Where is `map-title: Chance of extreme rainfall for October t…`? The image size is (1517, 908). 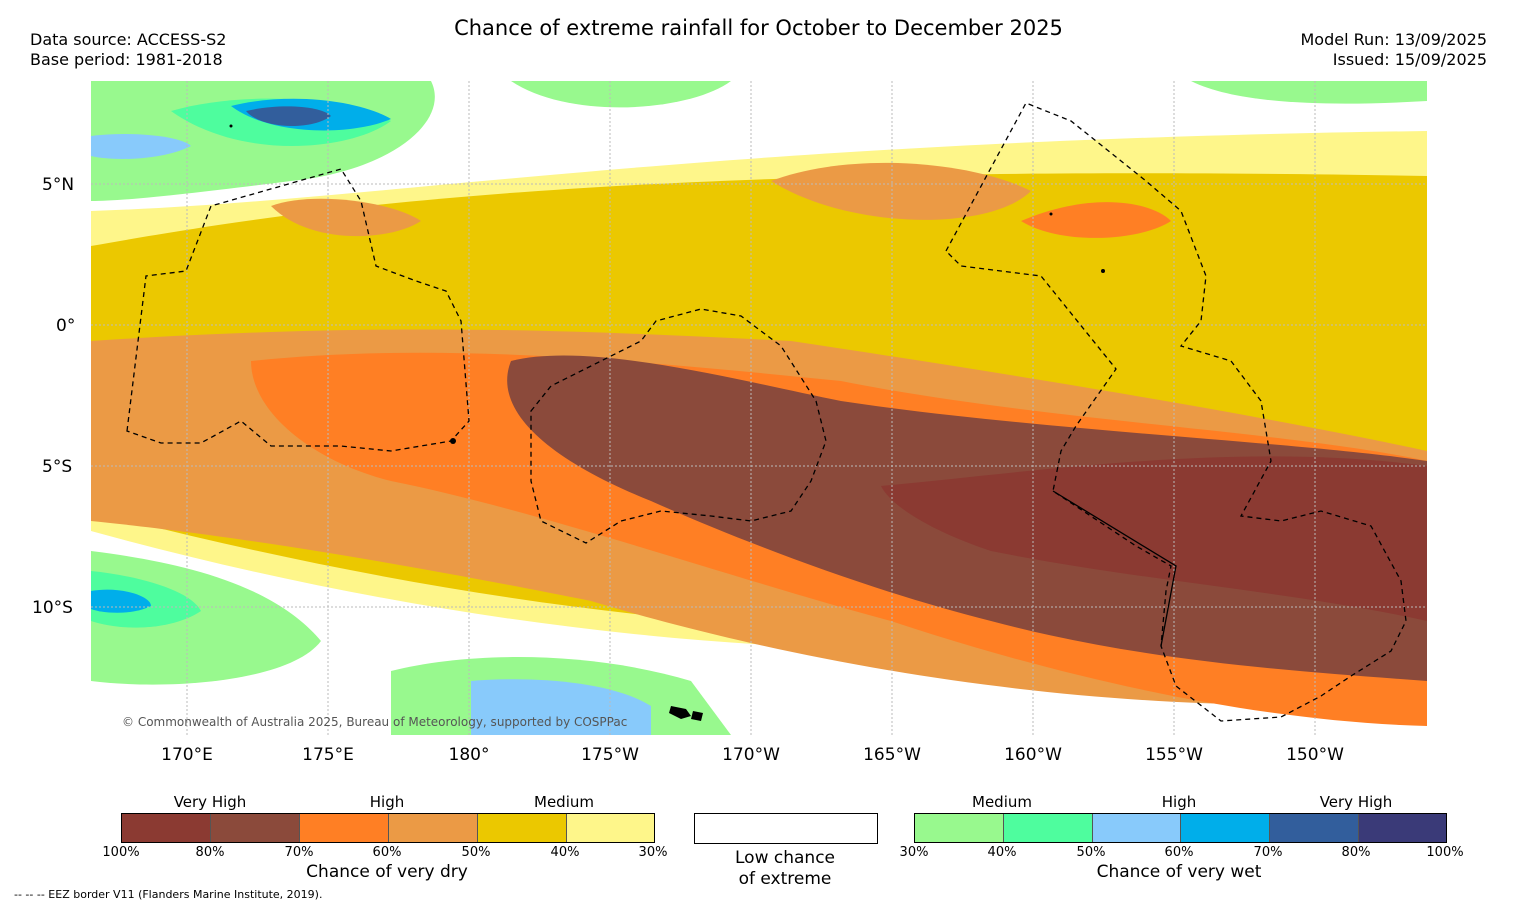 map-title: Chance of extreme rainfall for October t… is located at coordinates (758, 28).